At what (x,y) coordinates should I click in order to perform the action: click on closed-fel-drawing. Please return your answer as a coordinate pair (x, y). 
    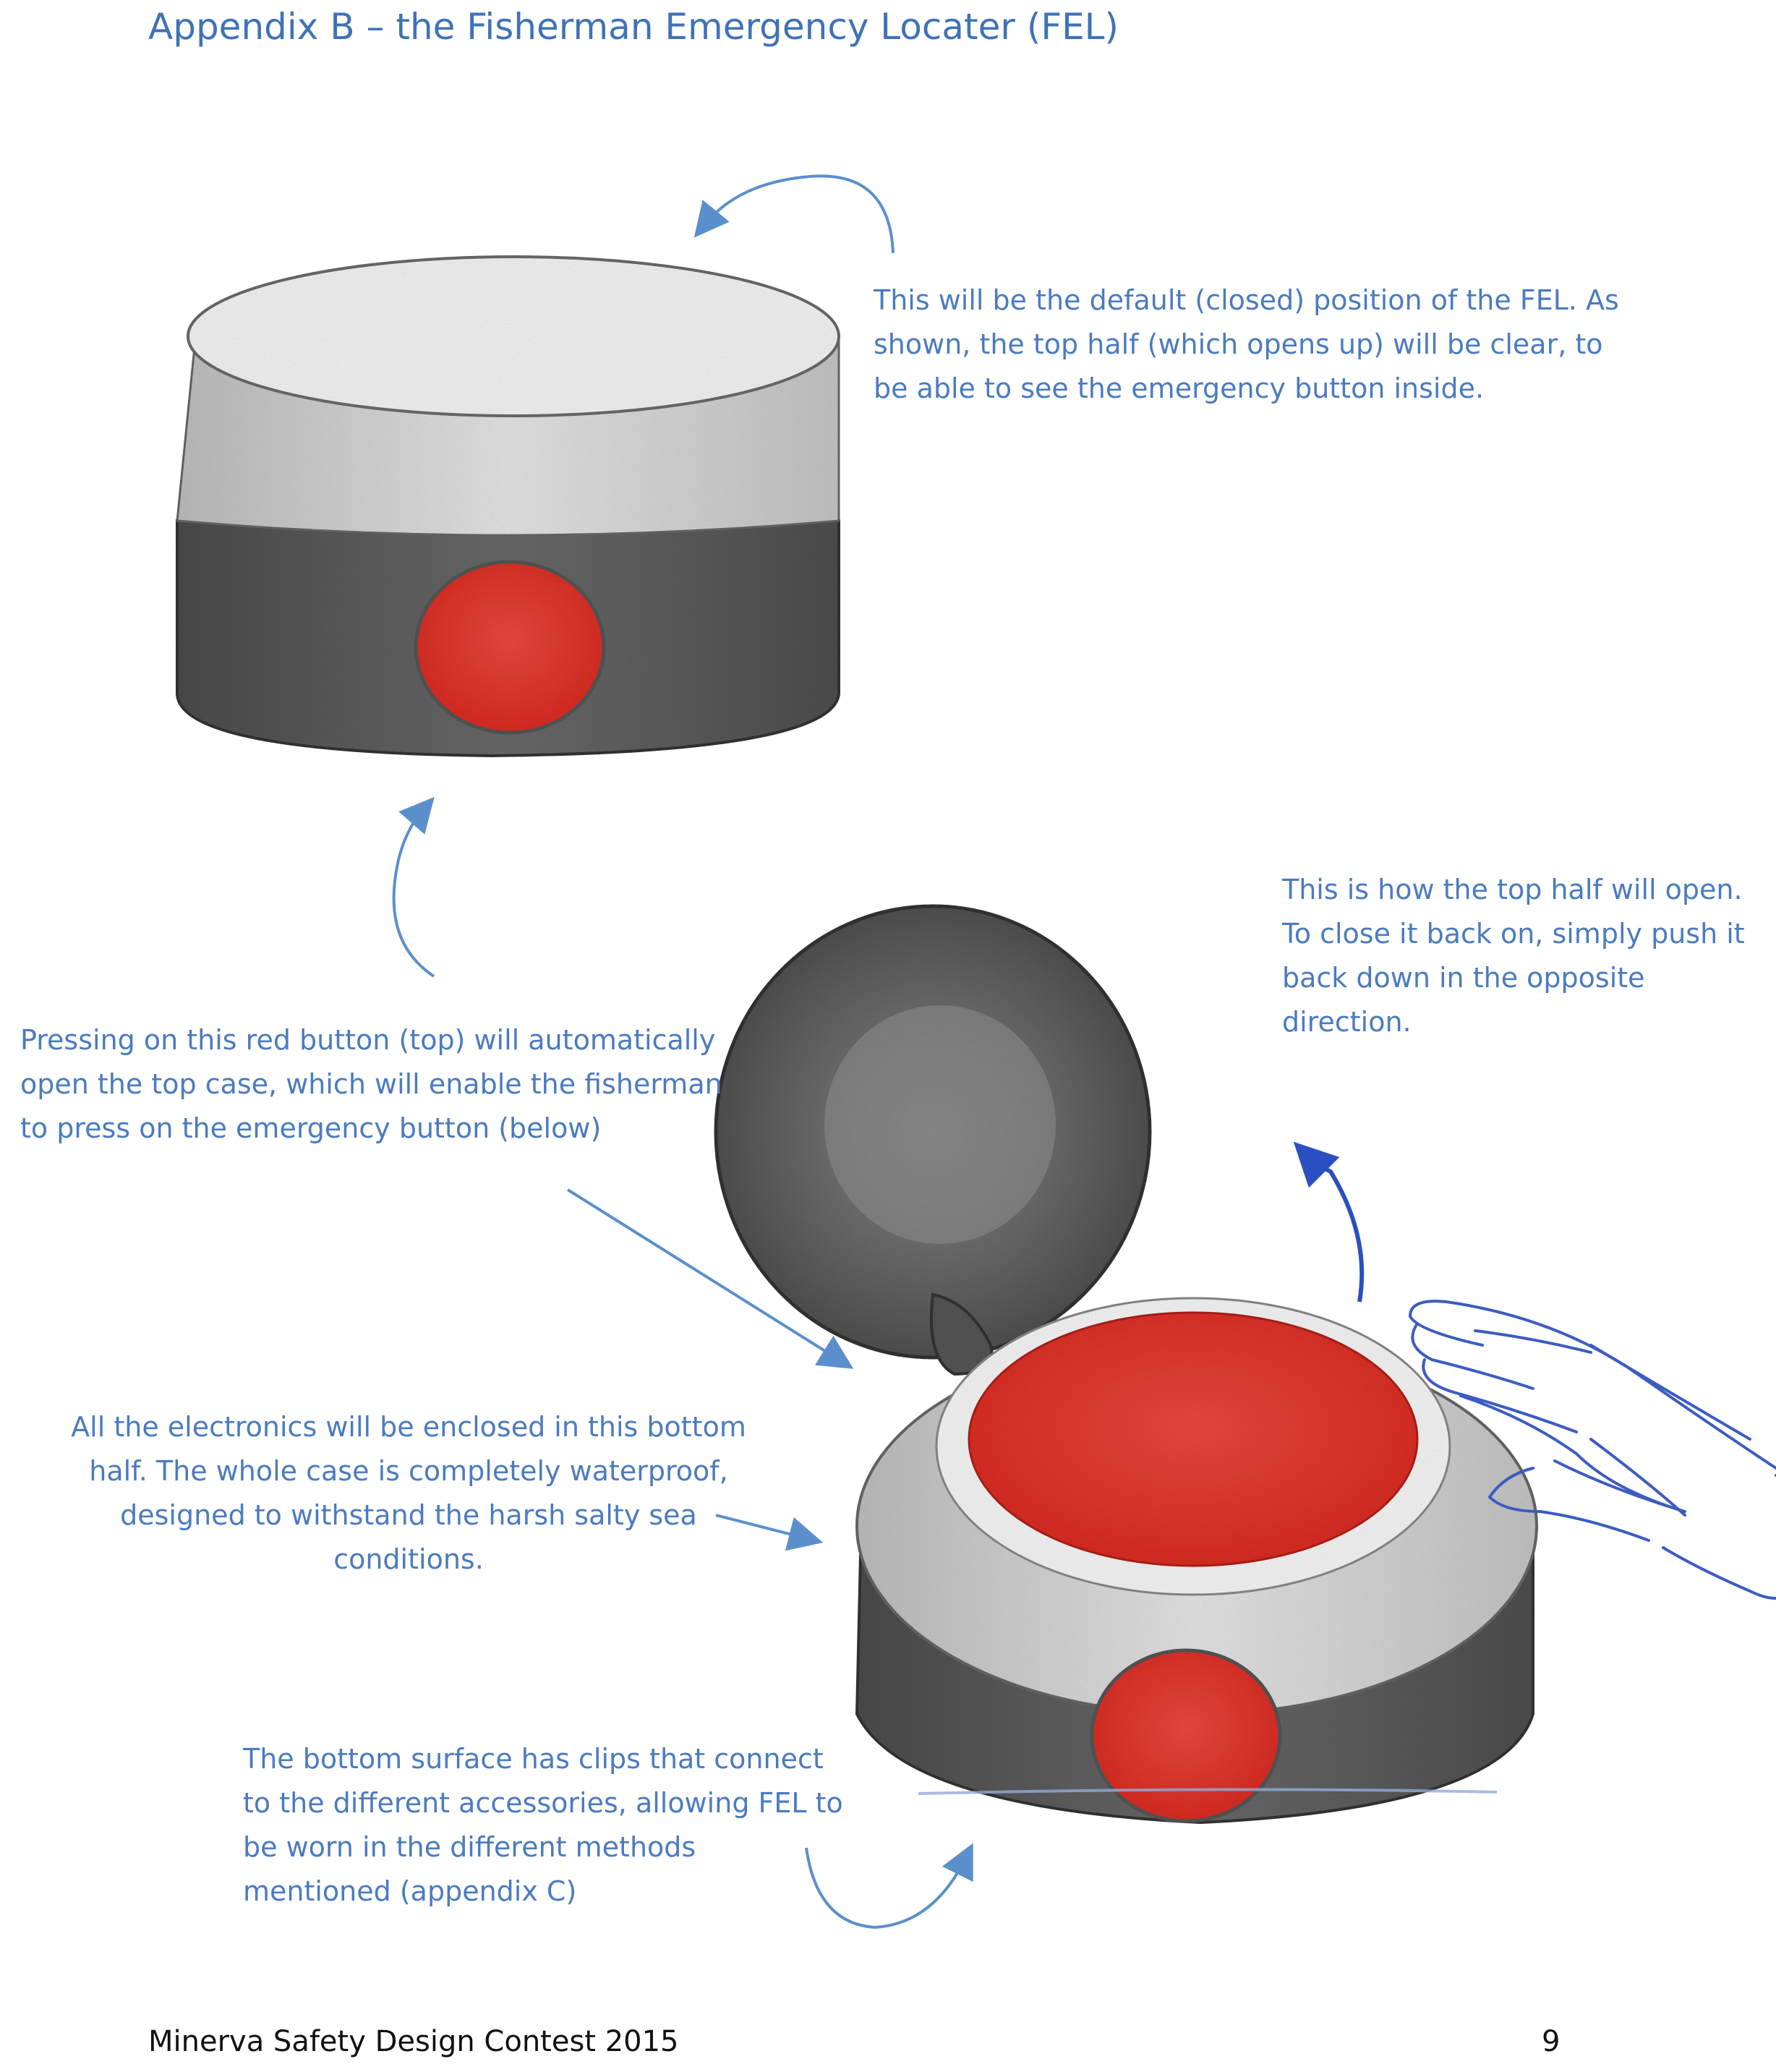
    Looking at the image, I should click on (508, 507).